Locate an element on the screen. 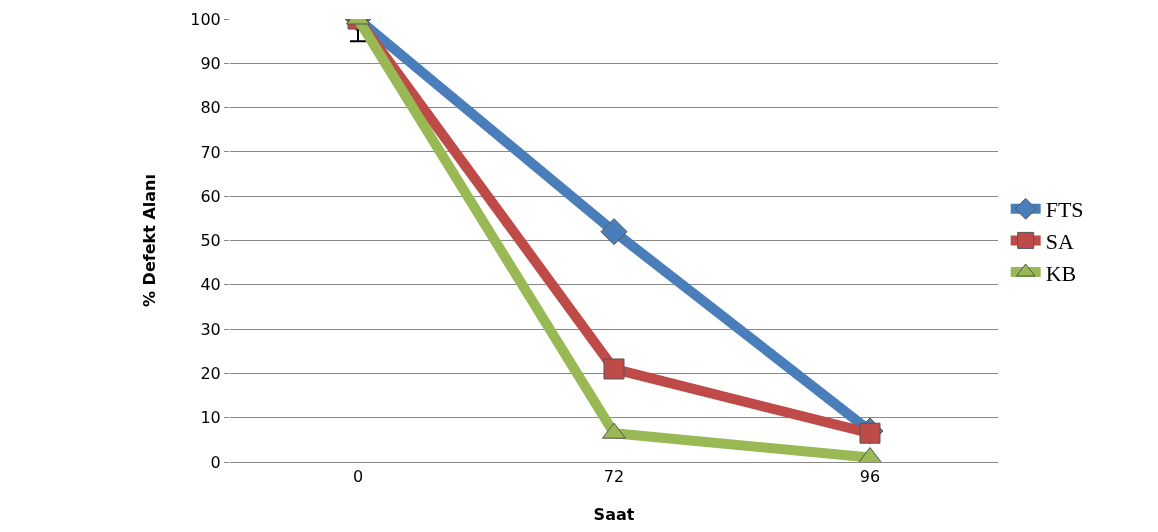 The height and width of the screenshot is (532, 1158). y-tick-label: 40 is located at coordinates (210, 285).